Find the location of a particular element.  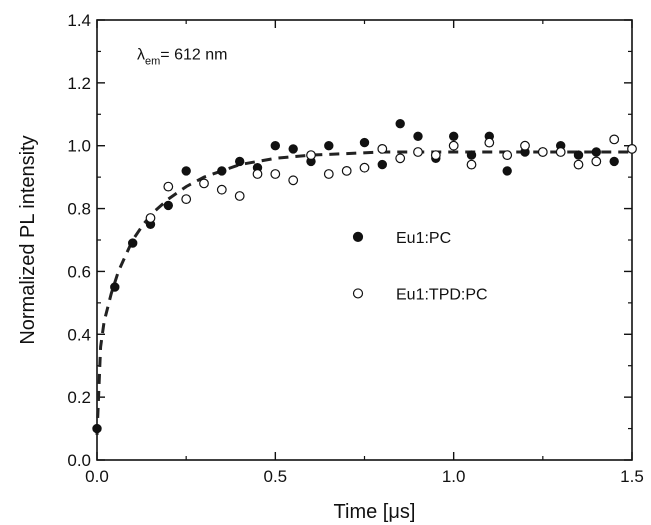

lambda-annotation: λem= 612 nm is located at coordinates (182, 57).